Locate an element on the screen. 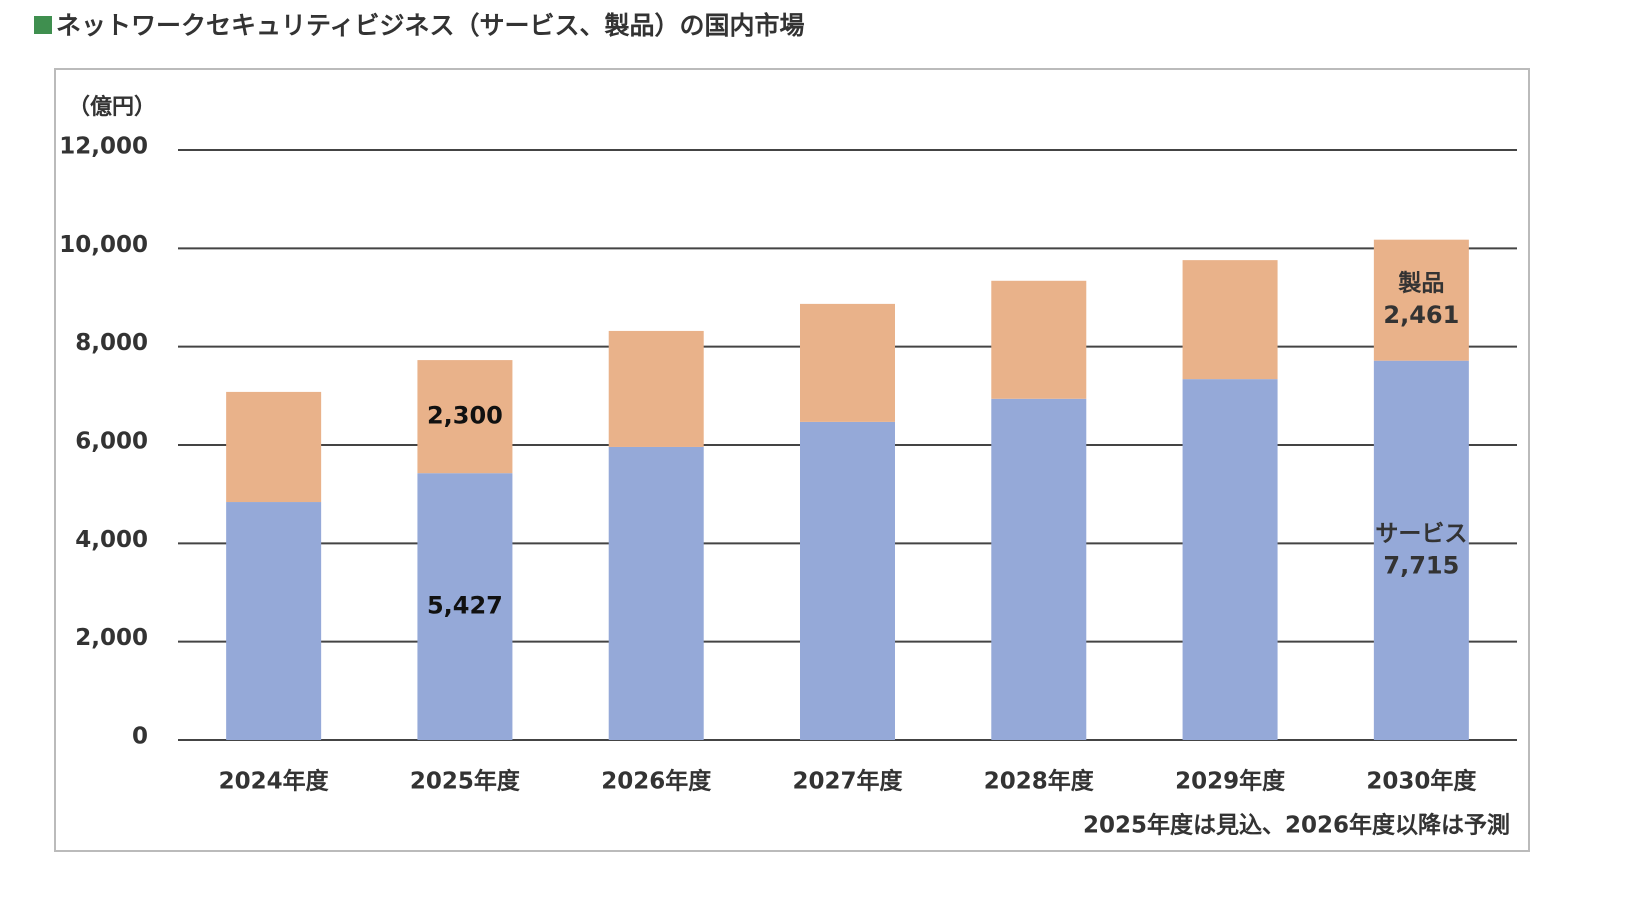  x-tick-label: 2029年度 is located at coordinates (1230, 781).